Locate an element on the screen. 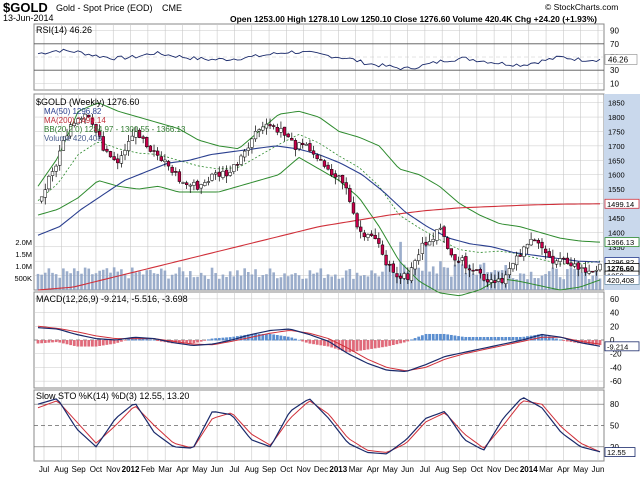 This screenshot has width=640, height=477. price-tick-label: 1600 is located at coordinates (616, 175).